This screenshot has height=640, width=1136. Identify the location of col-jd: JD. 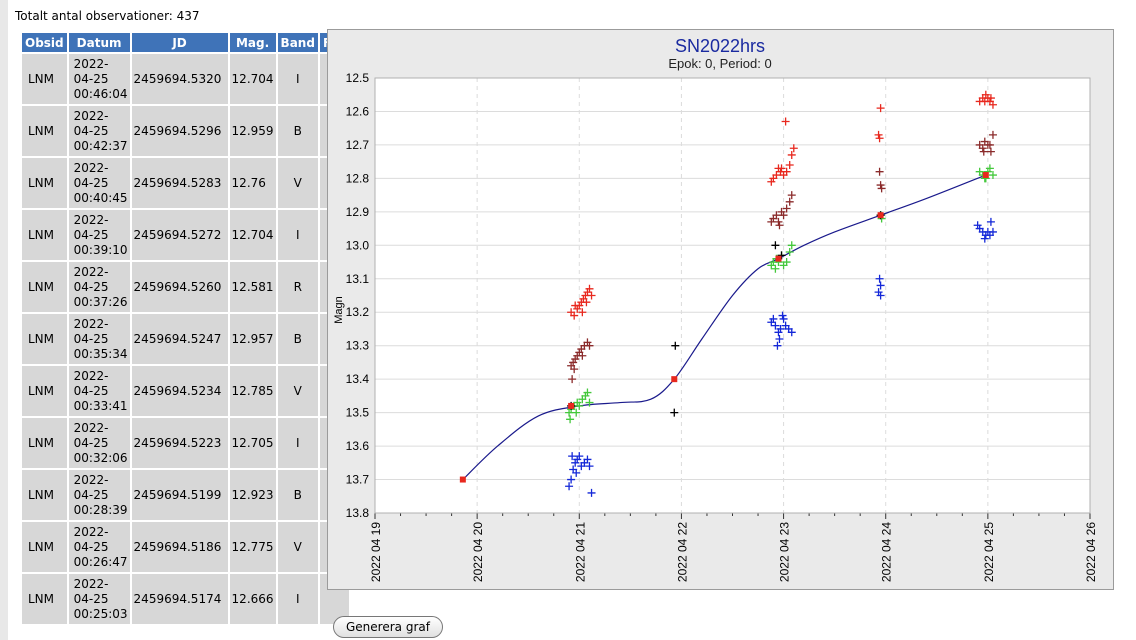
(179, 42).